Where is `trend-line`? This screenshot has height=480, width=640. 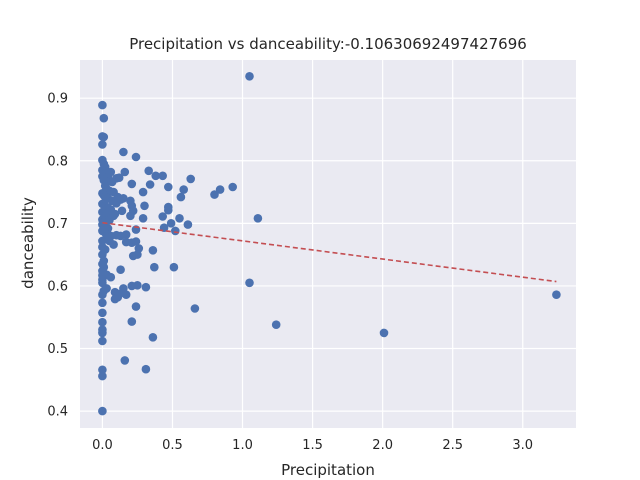 trend-line is located at coordinates (329, 252).